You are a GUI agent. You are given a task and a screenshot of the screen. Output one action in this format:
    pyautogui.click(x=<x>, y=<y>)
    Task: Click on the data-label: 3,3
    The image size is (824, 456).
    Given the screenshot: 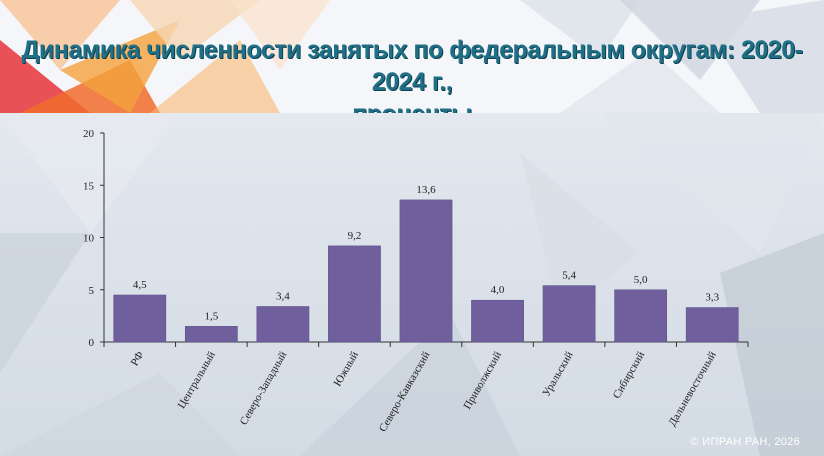 What is the action you would take?
    pyautogui.click(x=712, y=298)
    